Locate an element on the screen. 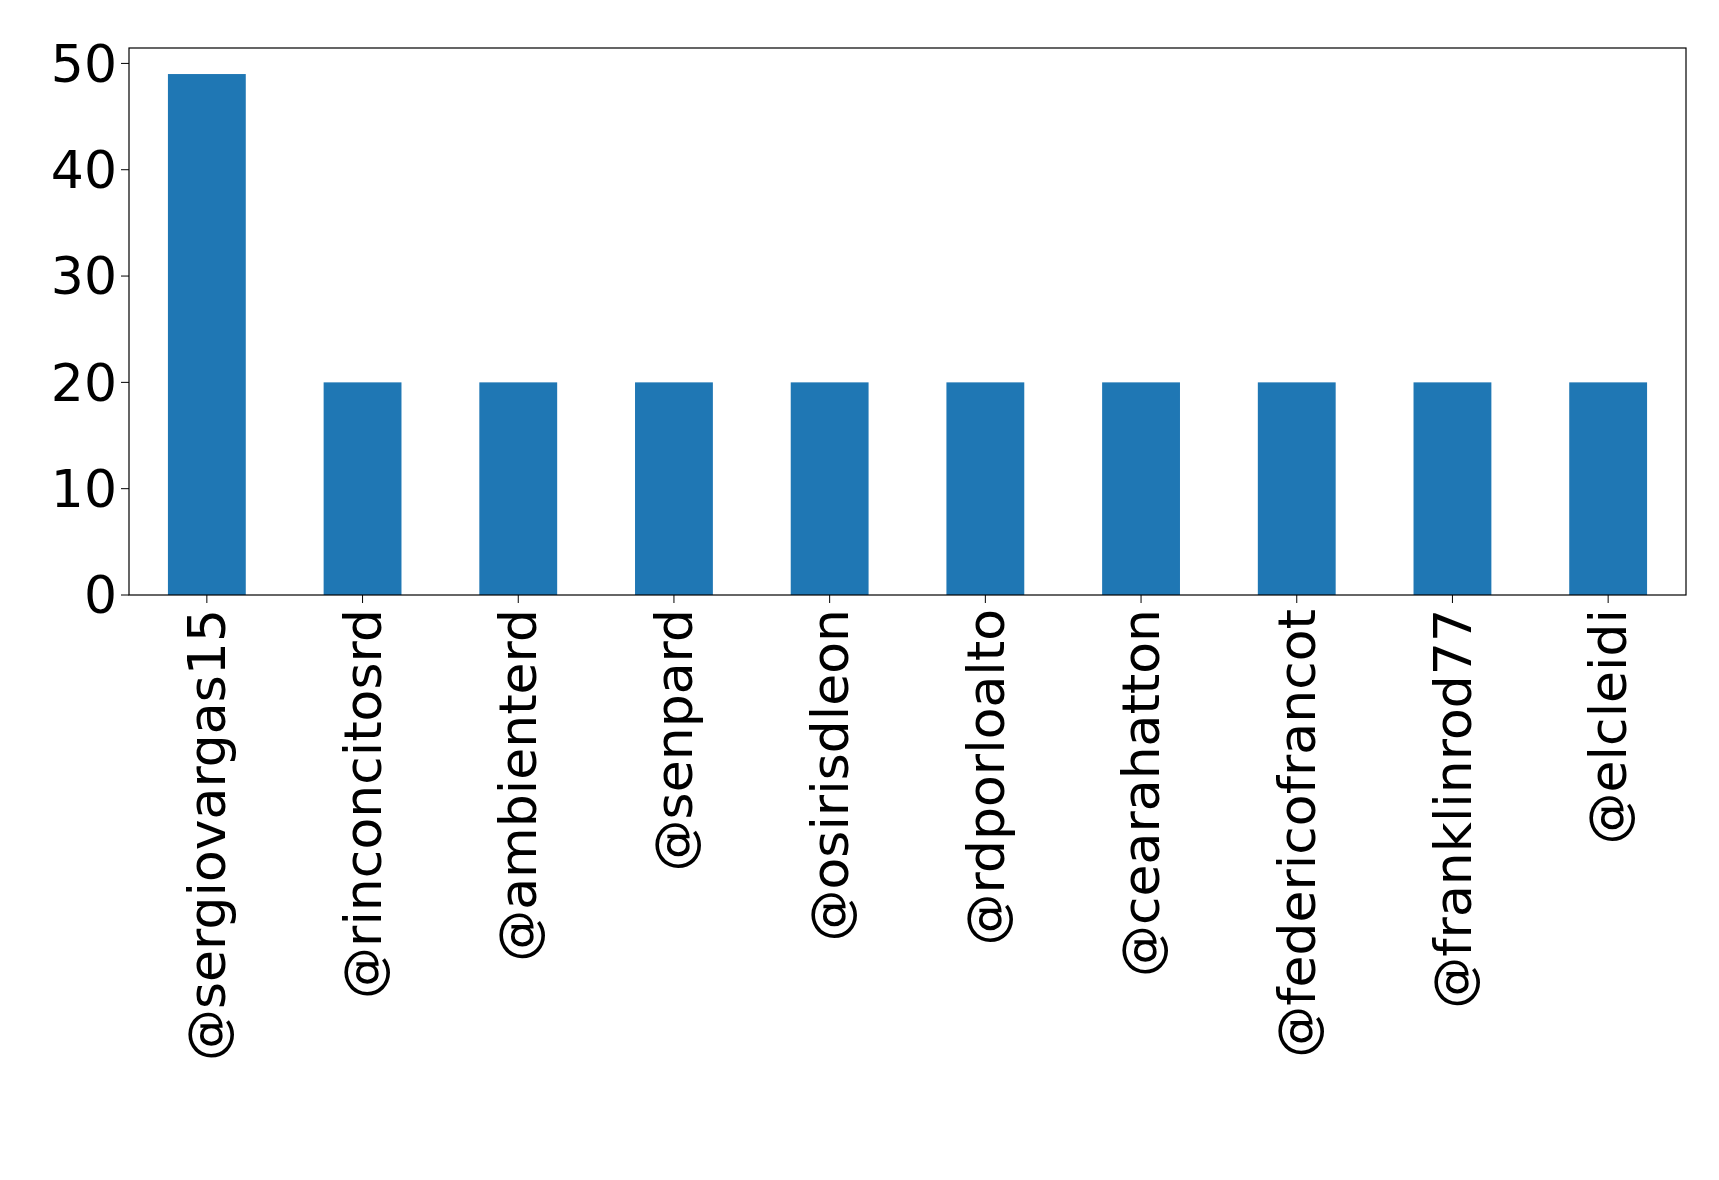 The image size is (1719, 1180). x-tick-label: @federicofrancot is located at coordinates (1296, 833).